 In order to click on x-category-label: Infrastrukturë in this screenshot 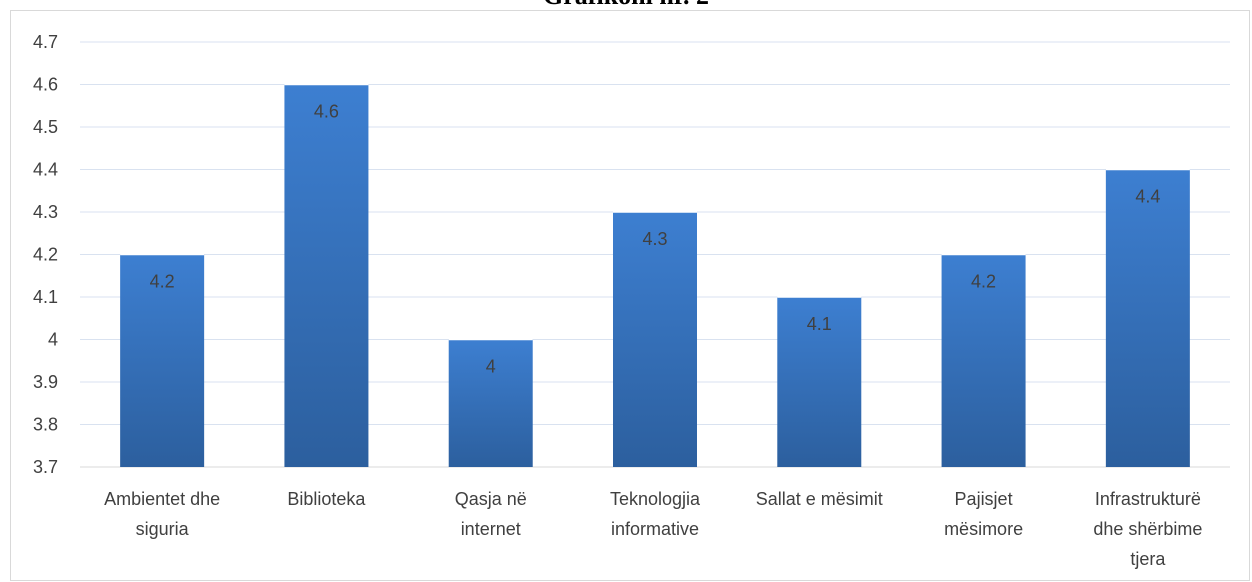, I will do `click(1148, 499)`.